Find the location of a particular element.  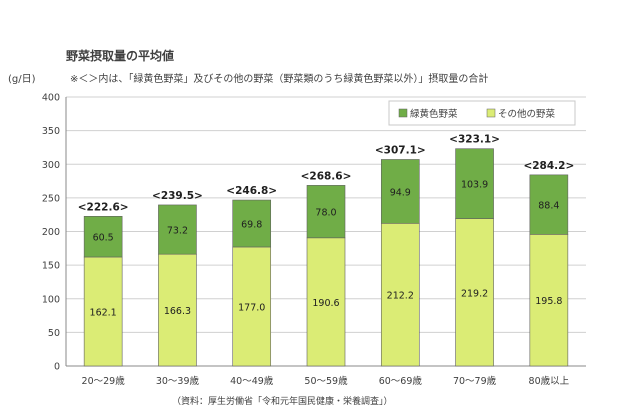

data-label: 103.9 is located at coordinates (474, 185).